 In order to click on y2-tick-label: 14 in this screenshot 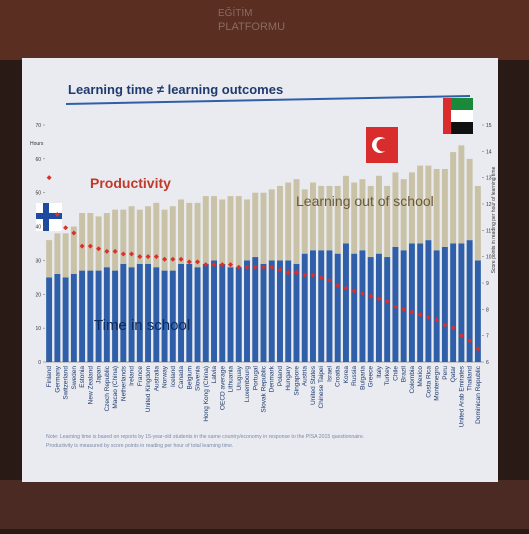, I will do `click(489, 152)`.